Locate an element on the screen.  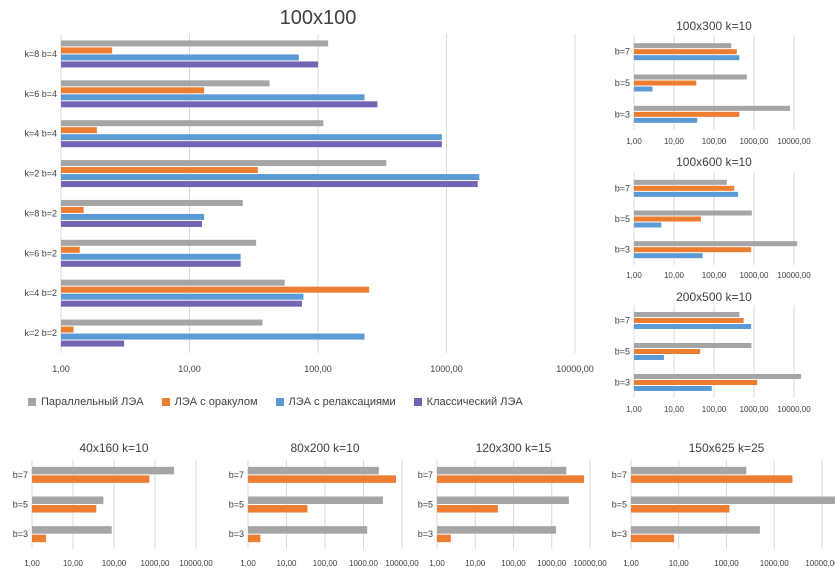
legend-item-classic: Классический ЛЭА is located at coordinates (468, 402).